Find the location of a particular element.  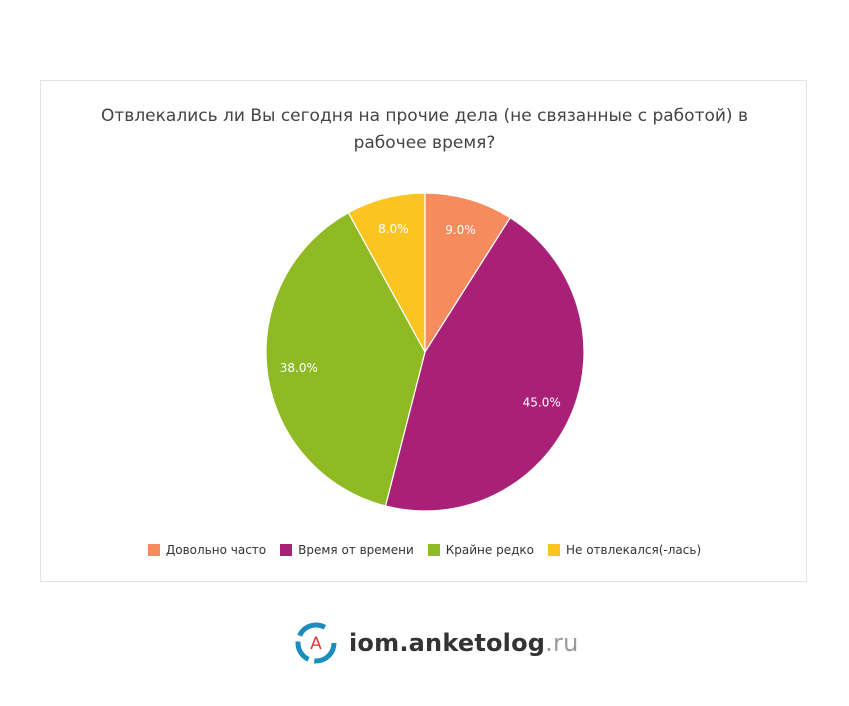

brand-name: iom.anketolog.ru is located at coordinates (463, 643).